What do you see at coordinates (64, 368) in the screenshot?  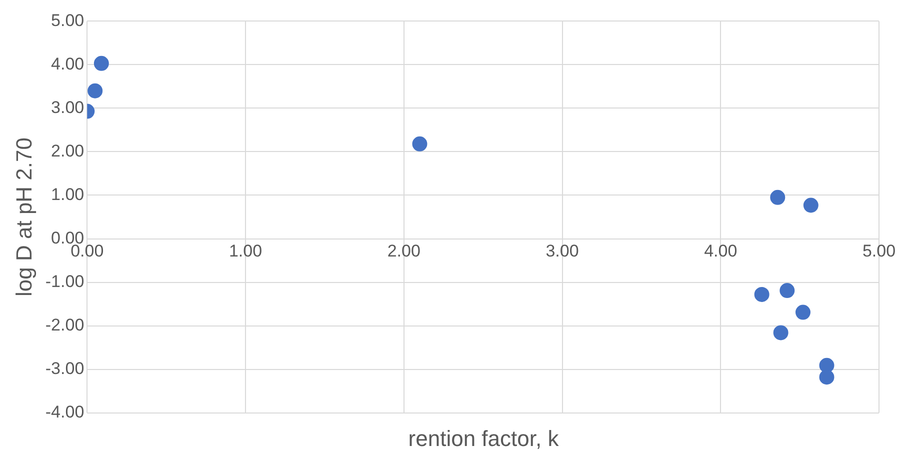 I see `y-tick-label: -3.00` at bounding box center [64, 368].